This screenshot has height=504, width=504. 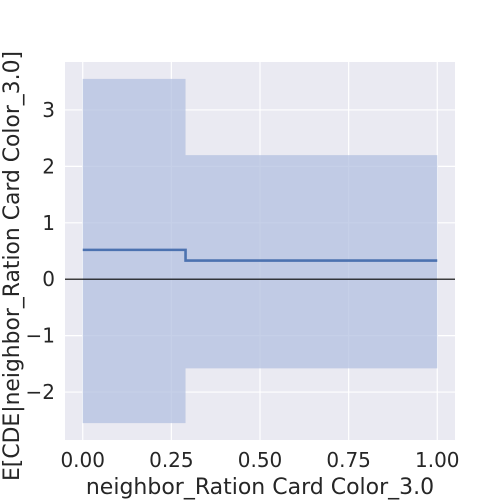 I want to click on y-tick-label: 3, so click(x=48, y=110).